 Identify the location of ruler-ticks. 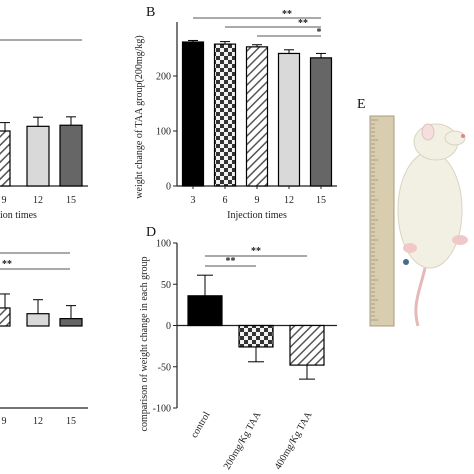
(374, 220).